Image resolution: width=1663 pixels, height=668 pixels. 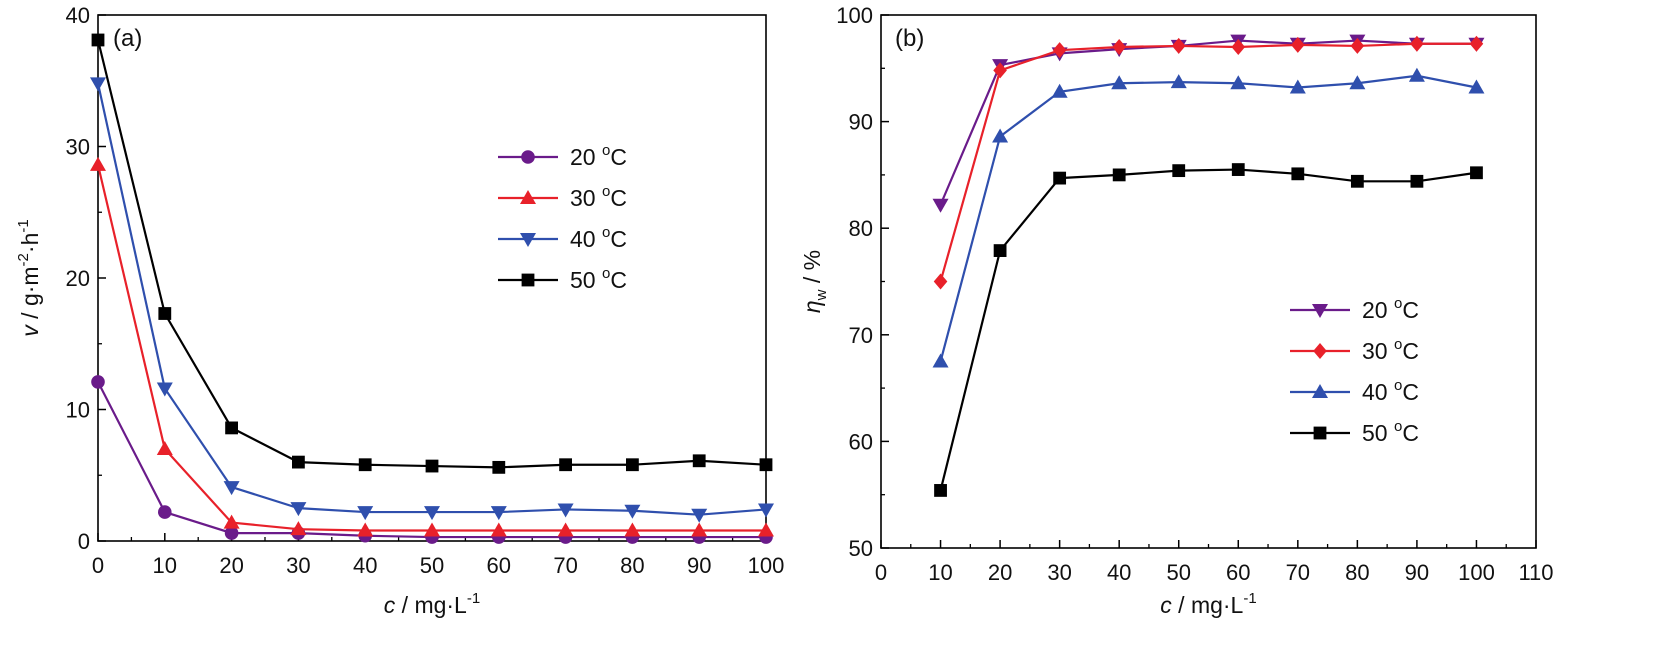 I want to click on legend-label: 20 oC, so click(x=598, y=156).